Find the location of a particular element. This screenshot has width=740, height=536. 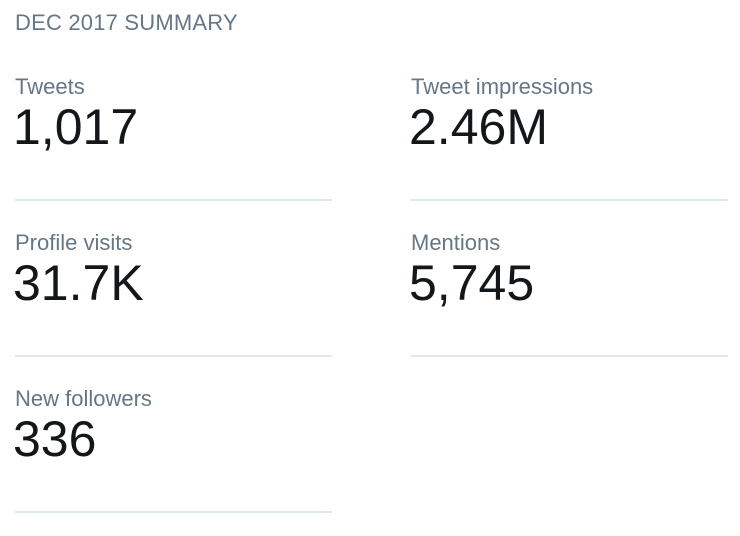

stat-profile-visits: Profile visits 31.7K is located at coordinates (172, 293).